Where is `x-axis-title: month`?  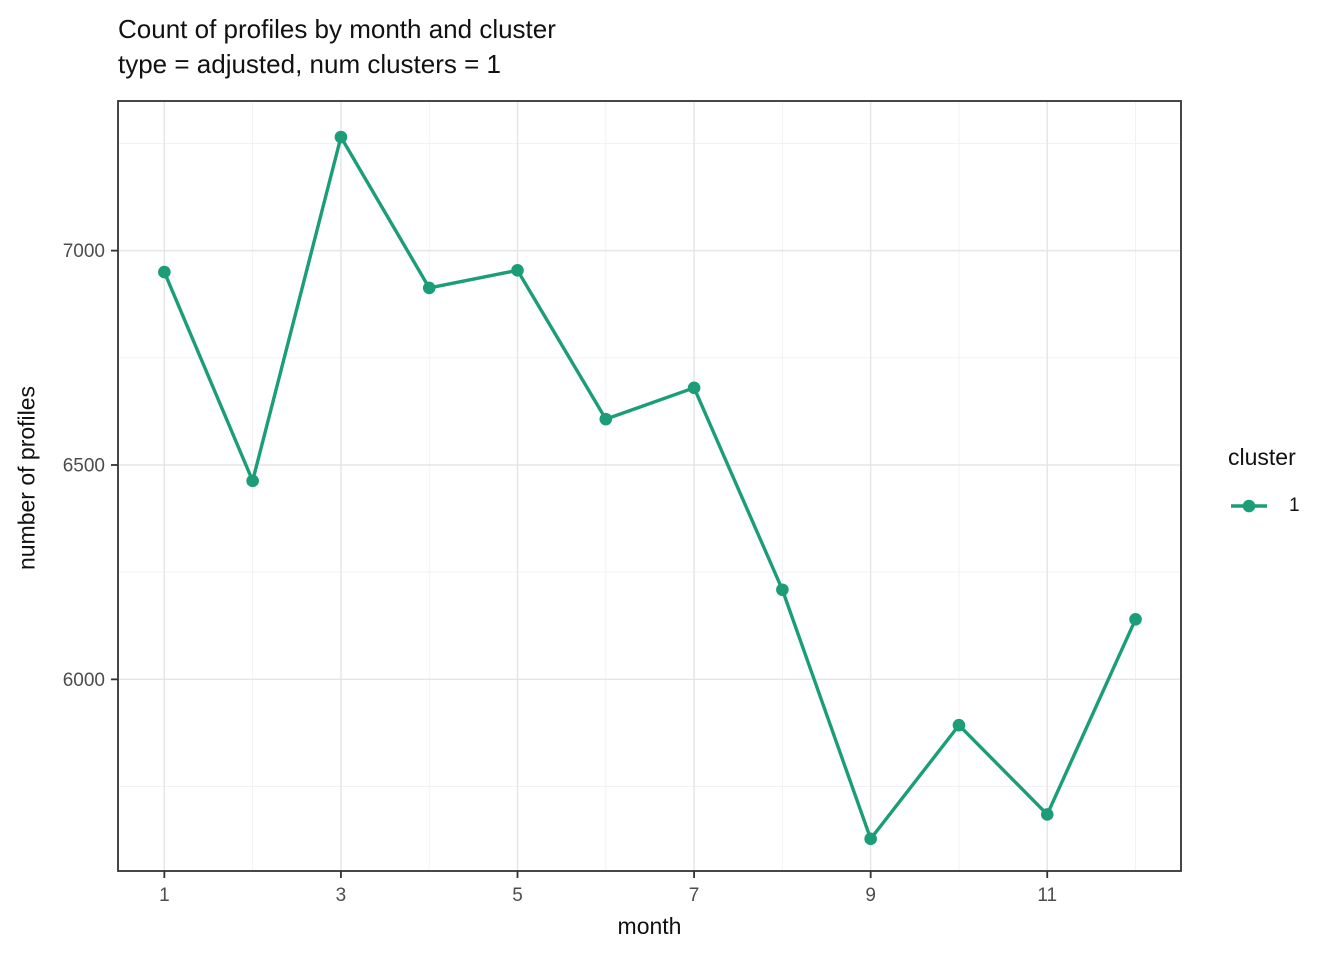
x-axis-title: month is located at coordinates (649, 926).